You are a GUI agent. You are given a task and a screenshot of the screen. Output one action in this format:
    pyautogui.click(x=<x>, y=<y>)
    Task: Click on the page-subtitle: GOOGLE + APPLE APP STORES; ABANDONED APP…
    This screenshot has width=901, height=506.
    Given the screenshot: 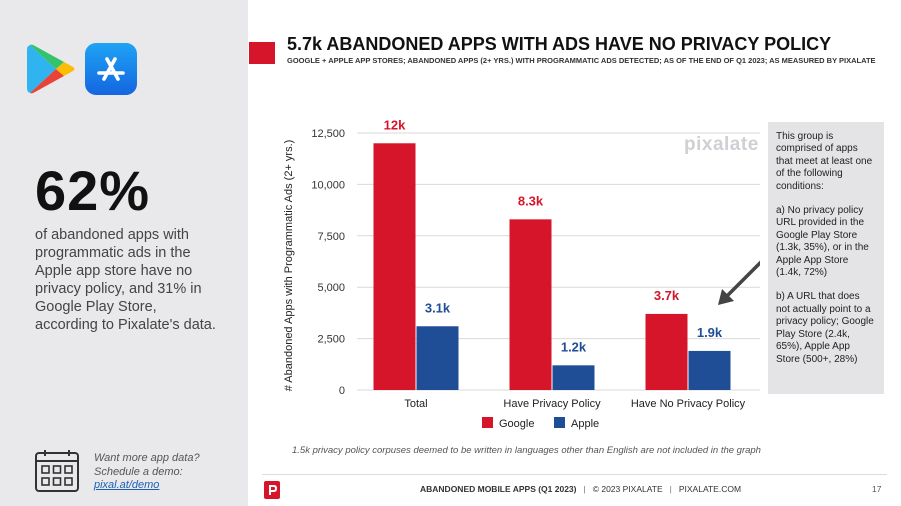 What is the action you would take?
    pyautogui.click(x=581, y=60)
    